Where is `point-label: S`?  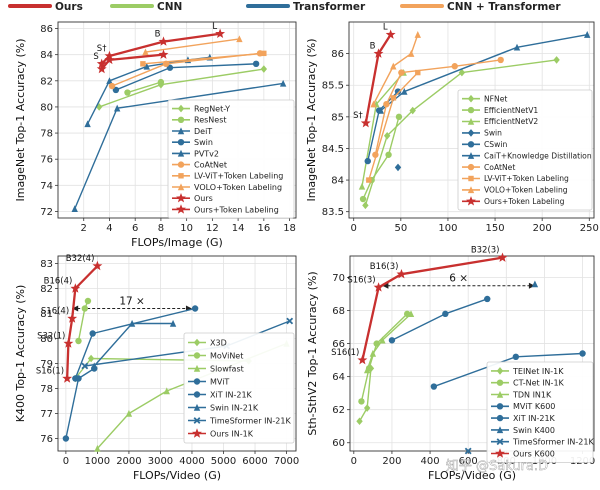 point-label: S is located at coordinates (95, 57).